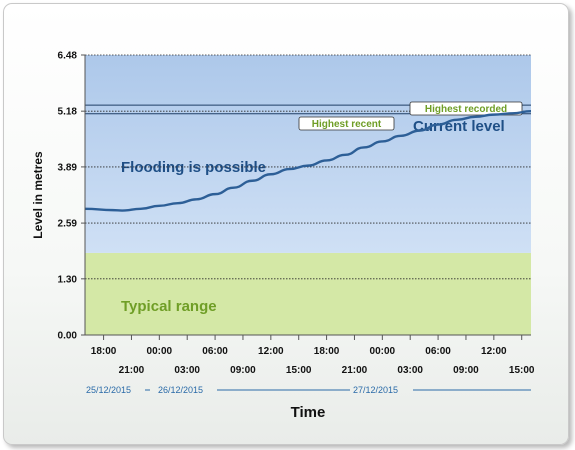 The image size is (575, 450). Describe the element at coordinates (68, 112) in the screenshot. I see `y-tick-label: 5.18` at that location.